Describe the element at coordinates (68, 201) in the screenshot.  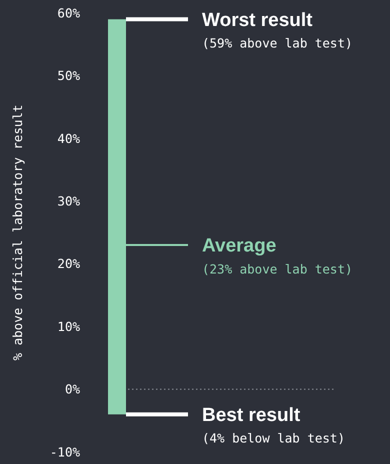
I see `y-tick-label: 30%` at that location.